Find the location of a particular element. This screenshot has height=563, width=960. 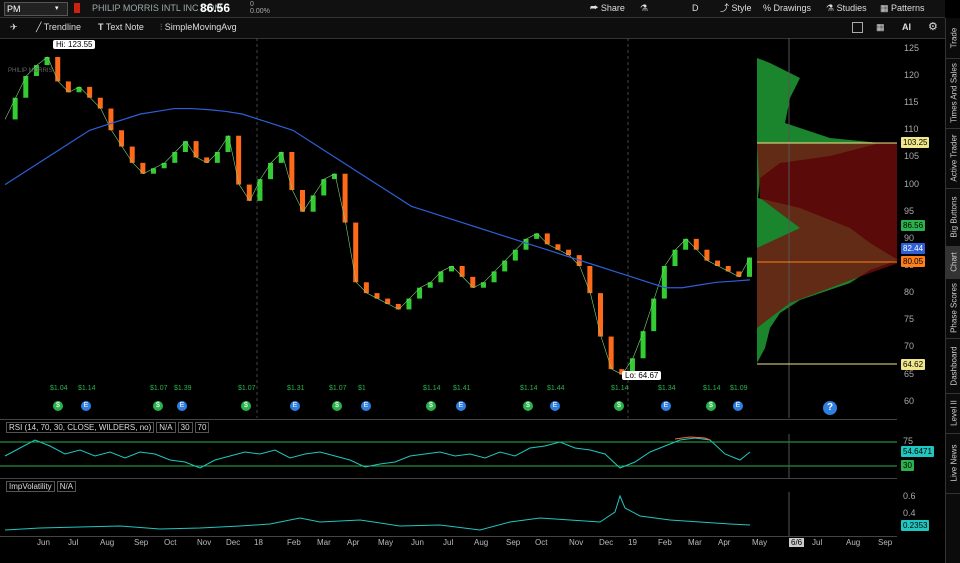

rsi-low-badge: 30 is located at coordinates (907, 465).